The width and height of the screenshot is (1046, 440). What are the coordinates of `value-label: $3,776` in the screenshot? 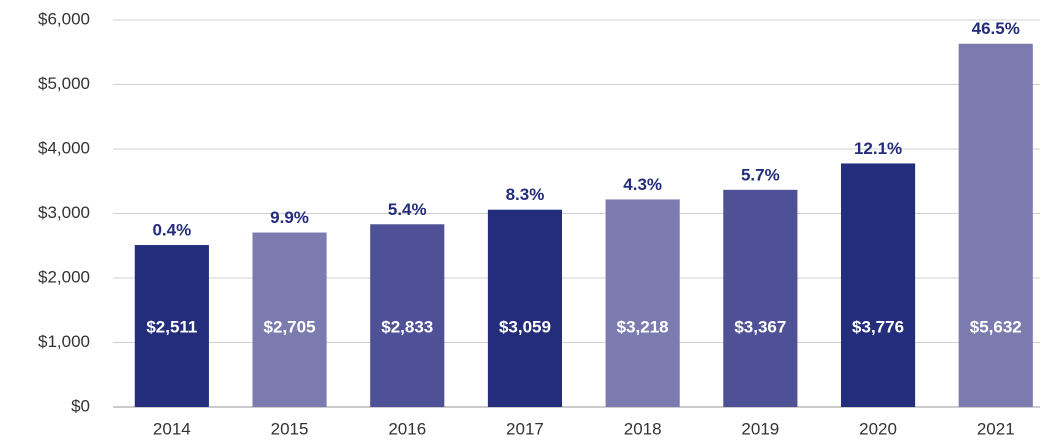 It's located at (878, 326).